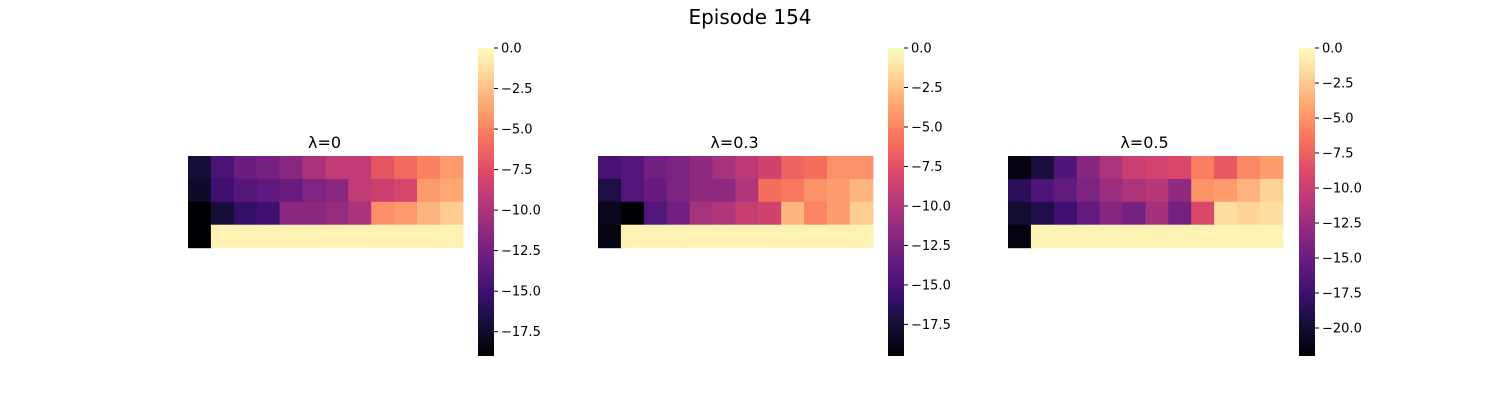 This screenshot has width=1500, height=400. What do you see at coordinates (927, 127) in the screenshot?
I see `colorbar-tick-label: −5.0` at bounding box center [927, 127].